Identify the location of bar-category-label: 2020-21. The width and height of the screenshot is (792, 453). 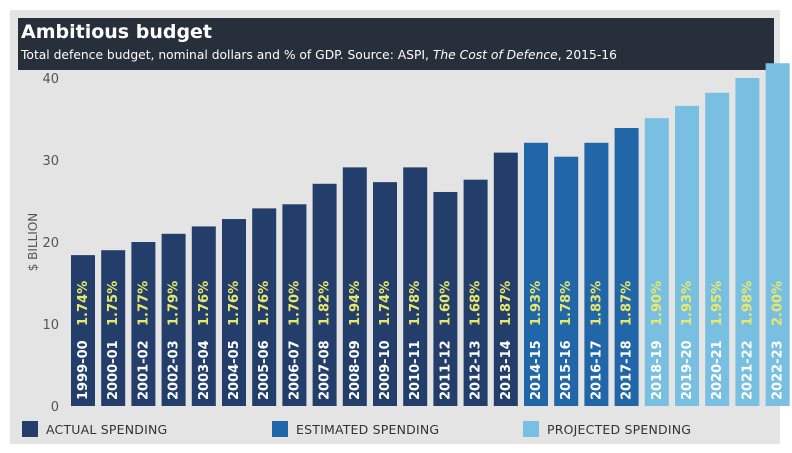
(717, 370).